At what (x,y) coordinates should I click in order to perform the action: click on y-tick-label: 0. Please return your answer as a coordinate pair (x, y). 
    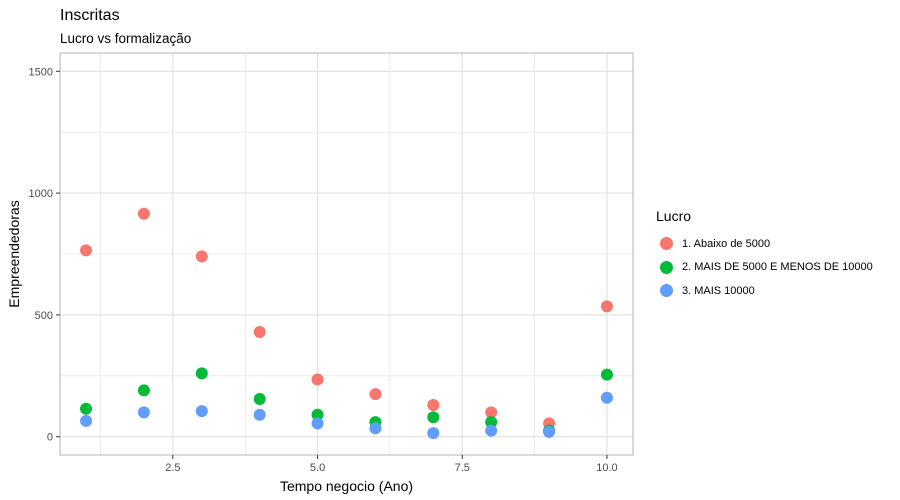
    Looking at the image, I should click on (50, 438).